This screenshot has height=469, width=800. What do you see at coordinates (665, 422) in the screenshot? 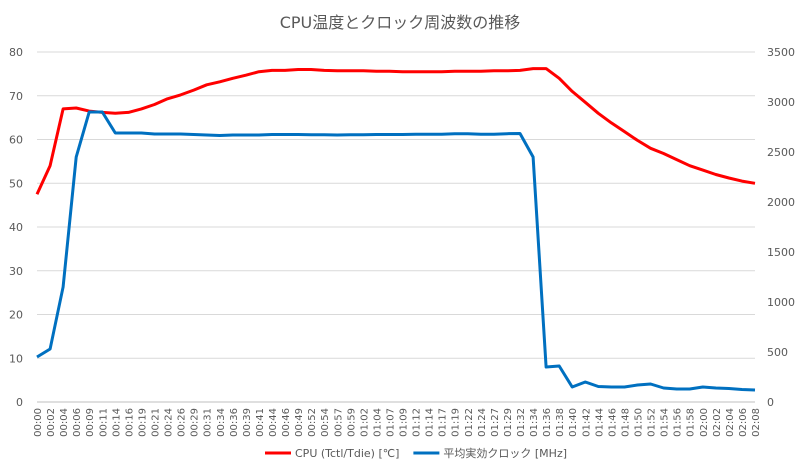
I see `x-tick-label: 01:54` at bounding box center [665, 422].